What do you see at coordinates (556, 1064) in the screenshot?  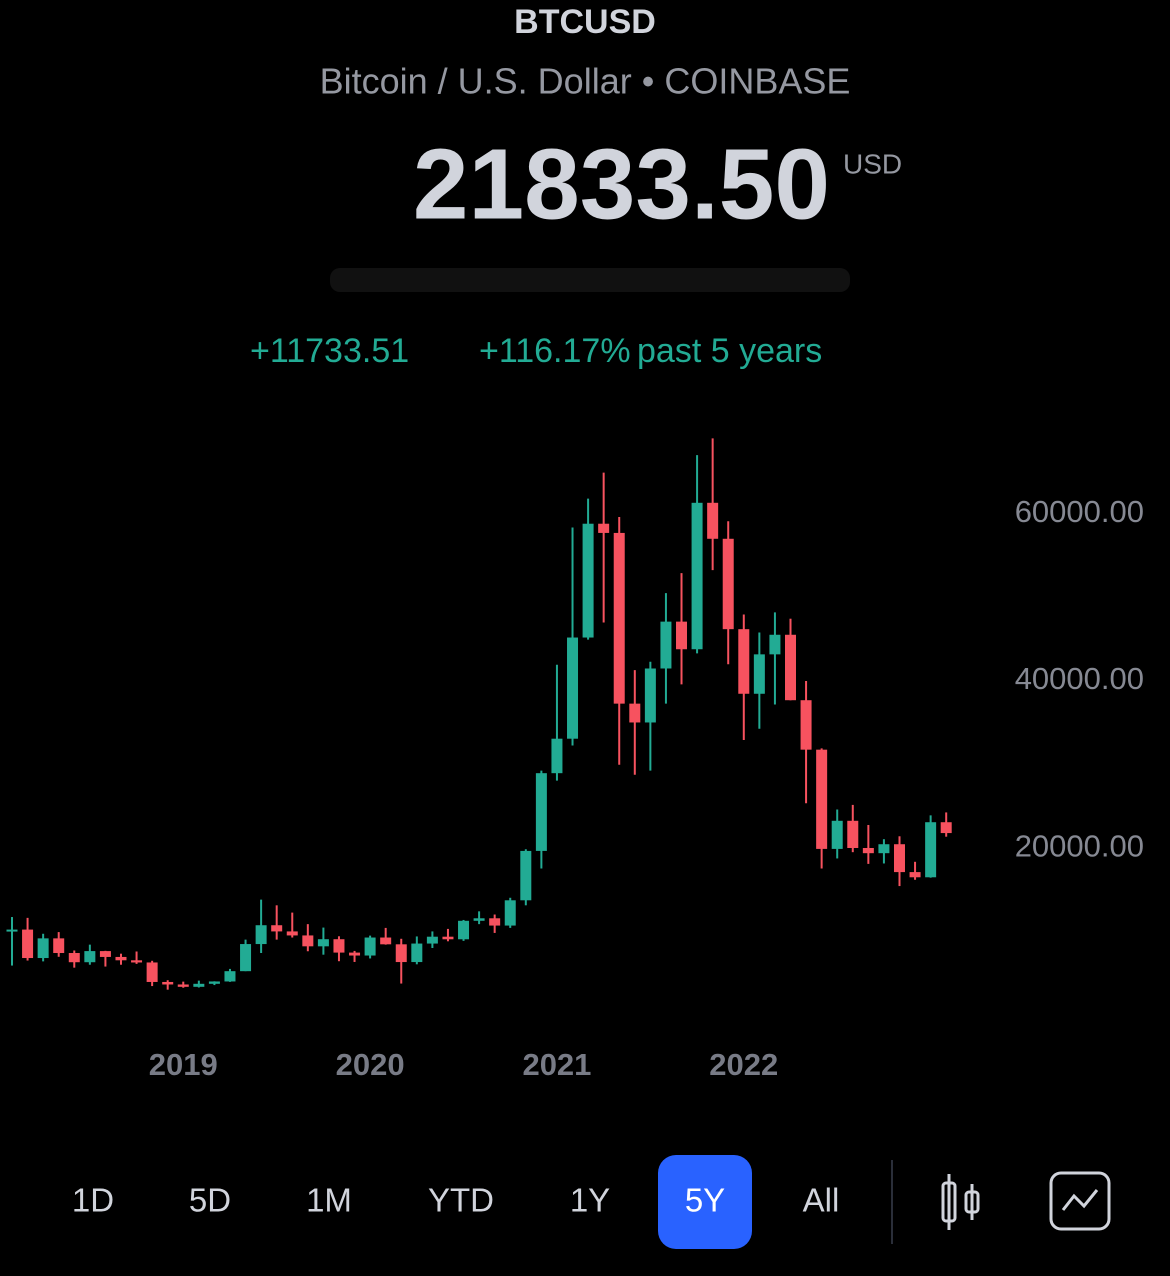 I see `x-tick-label: 2021` at bounding box center [556, 1064].